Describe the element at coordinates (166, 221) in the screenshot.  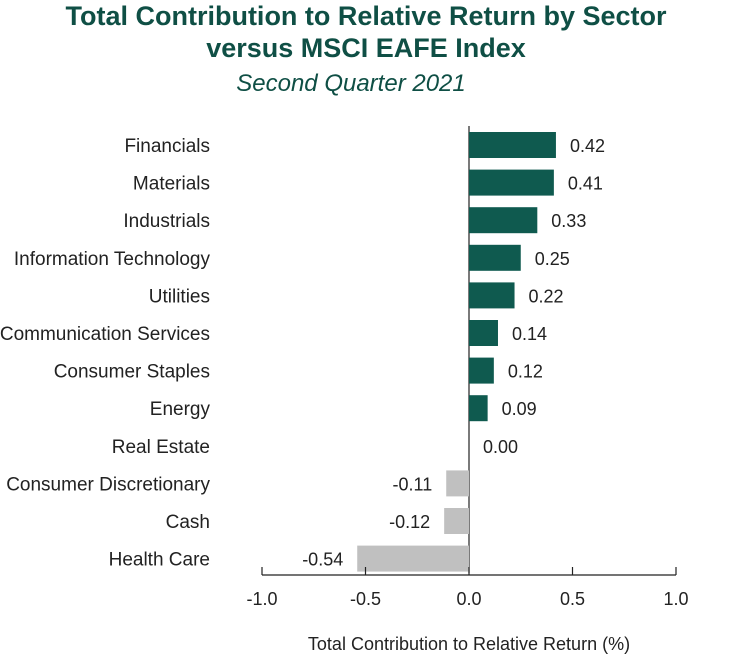
I see `category-label-industrials: Industrials` at that location.